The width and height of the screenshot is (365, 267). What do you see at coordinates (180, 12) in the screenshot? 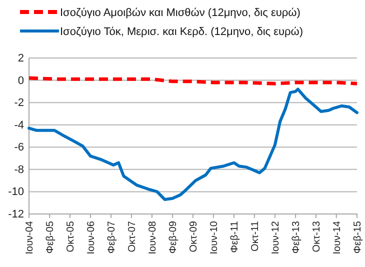
I see `legend-label: Ισοζύγιο Αμοιβών και Μισθών (12μηνο, δις ευρώ)` at bounding box center [180, 12].